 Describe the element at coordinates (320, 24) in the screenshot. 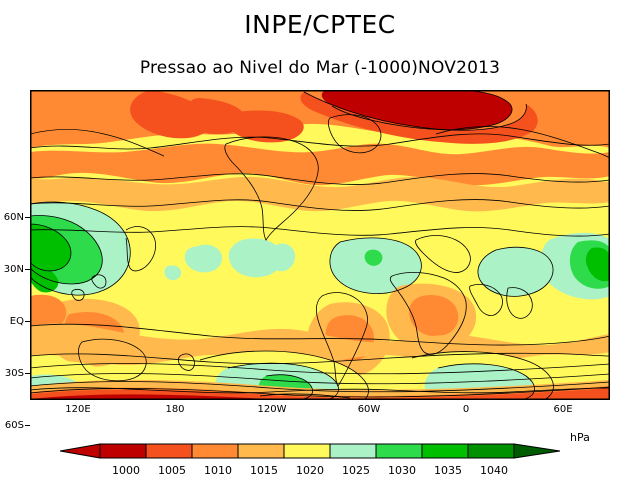

I see `page-title: INPE/CPTEC` at that location.